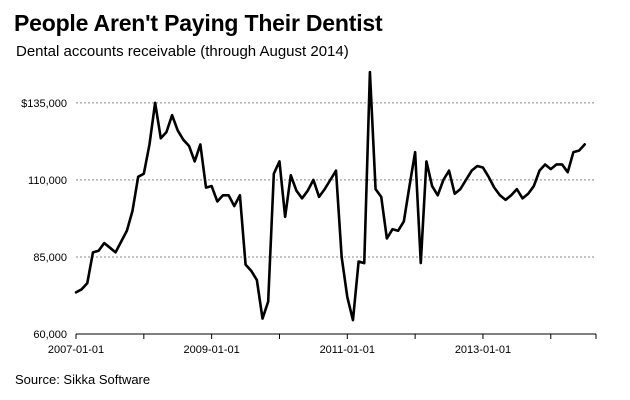  Describe the element at coordinates (83, 379) in the screenshot. I see `source-note: Source: Sikka Software` at that location.